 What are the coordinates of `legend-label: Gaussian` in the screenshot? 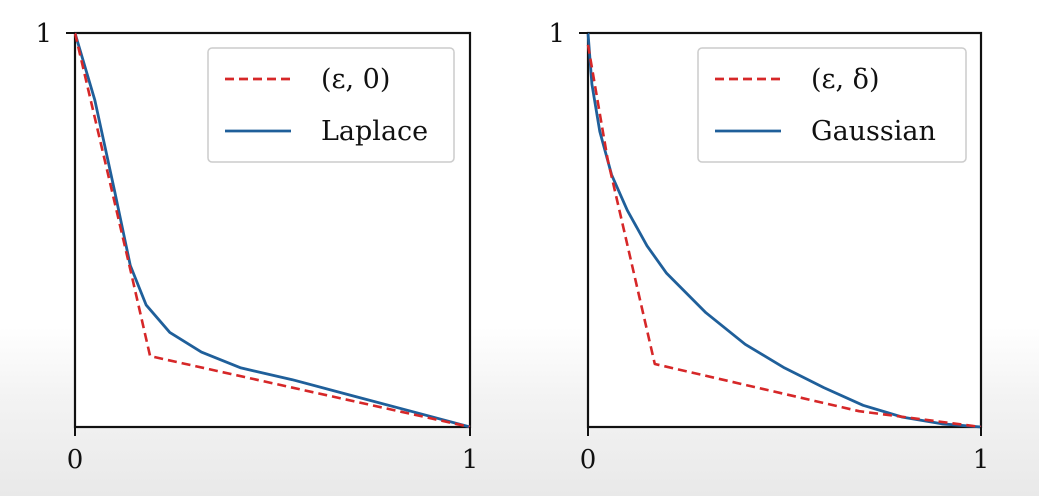 It's located at (873, 131).